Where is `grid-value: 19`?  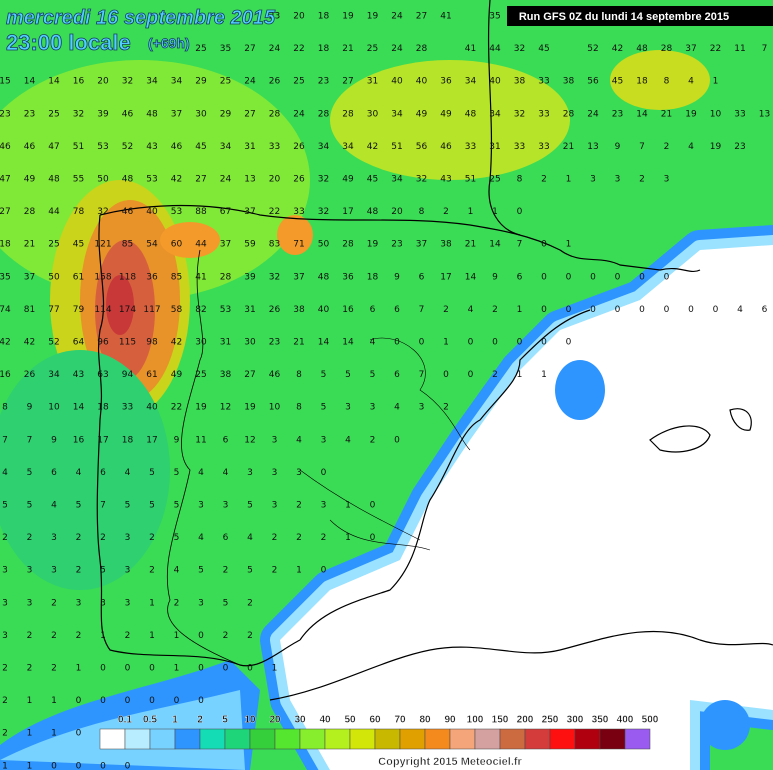 grid-value: 19 is located at coordinates (373, 17).